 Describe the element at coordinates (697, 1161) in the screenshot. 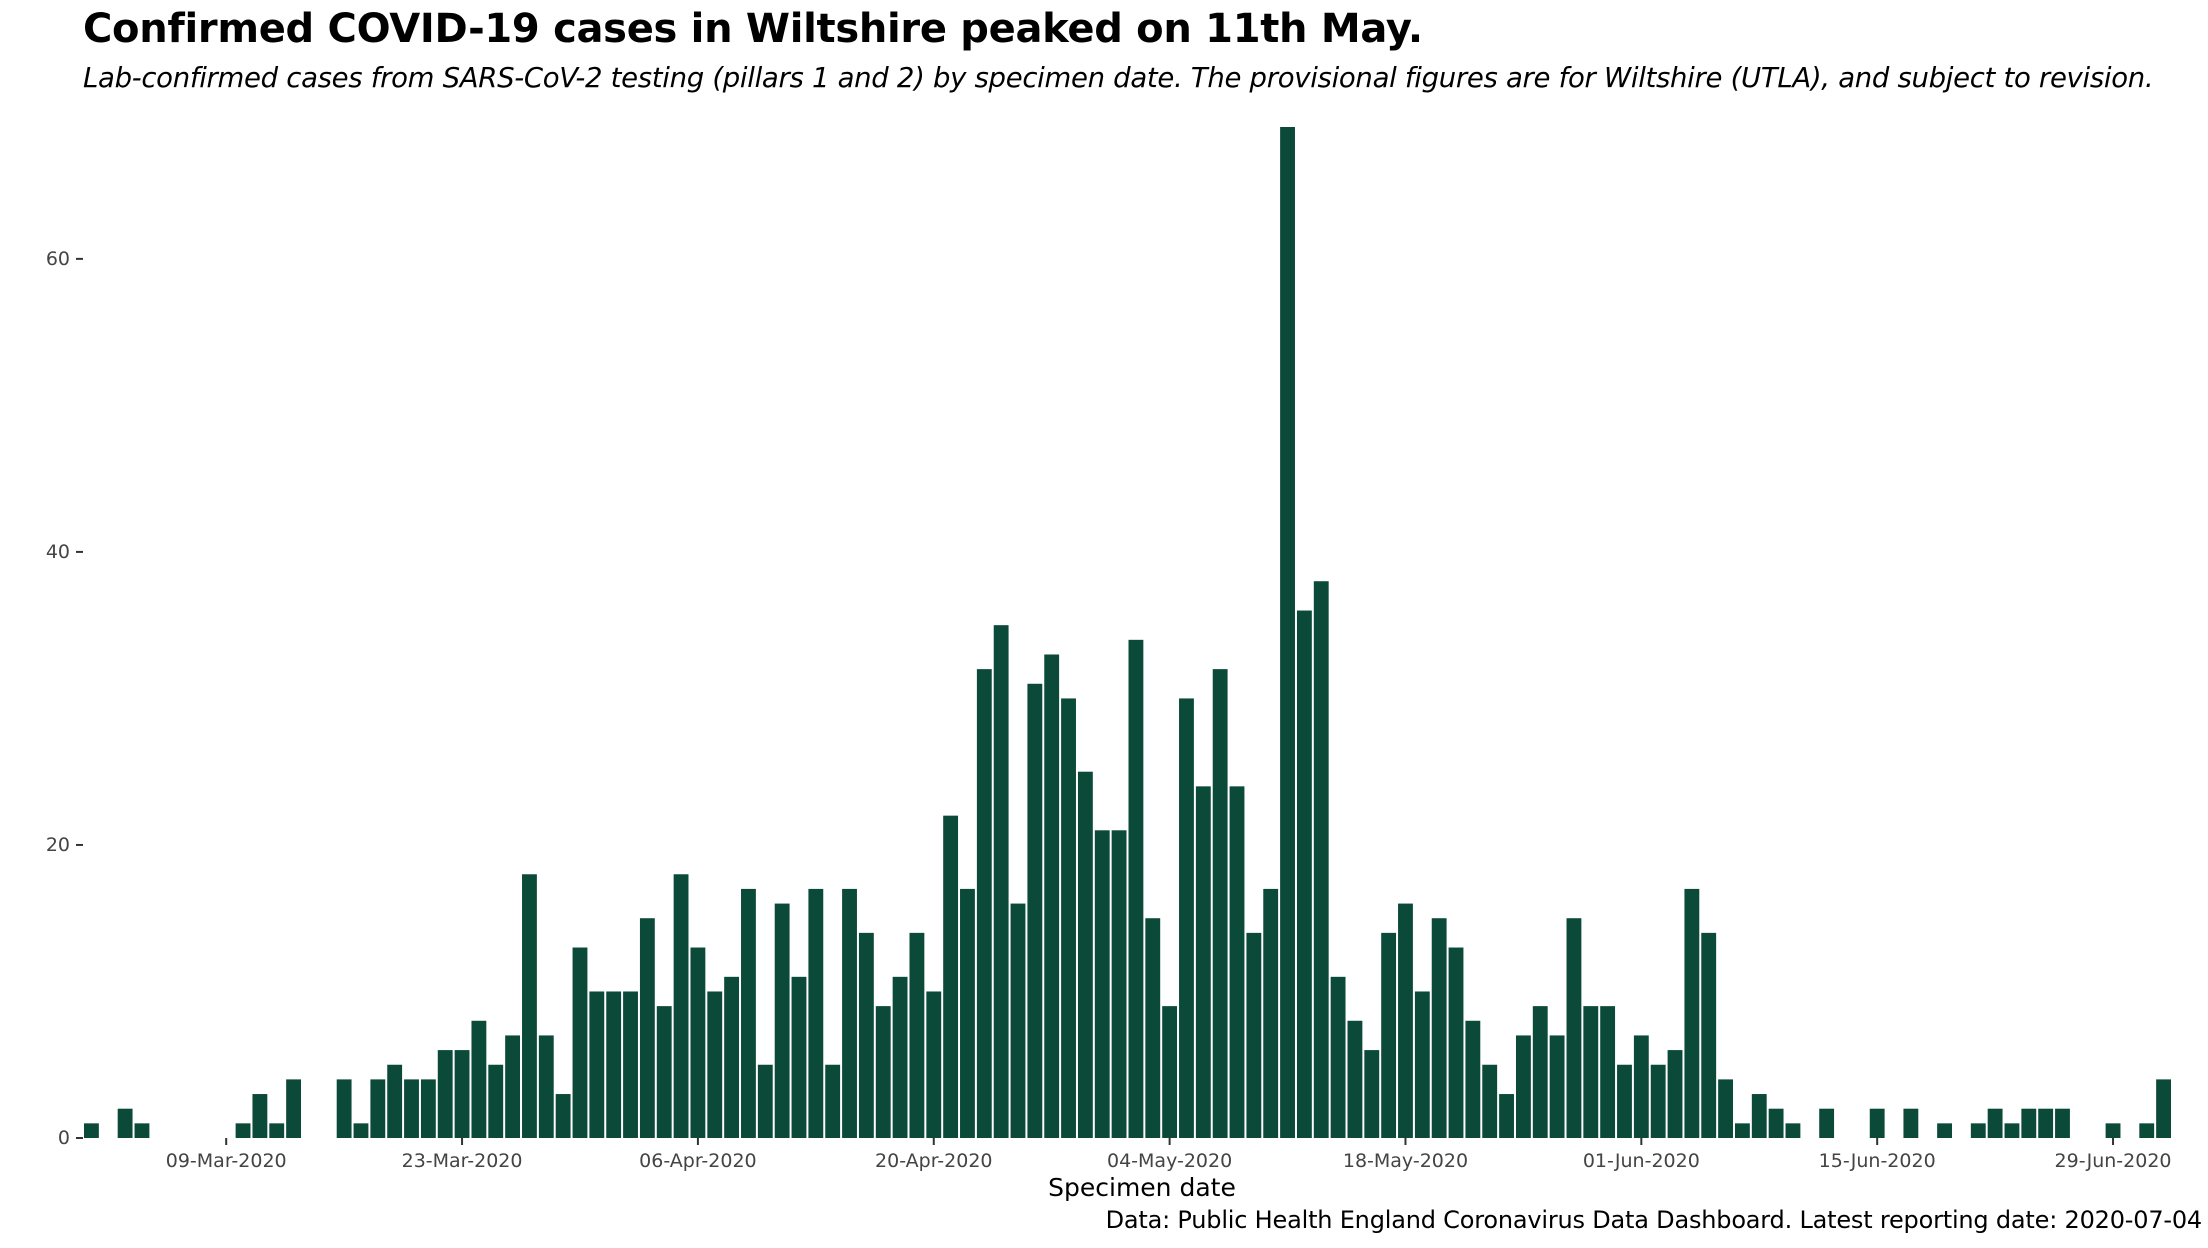

I see `x-tick-label: 06-Apr-2020` at that location.